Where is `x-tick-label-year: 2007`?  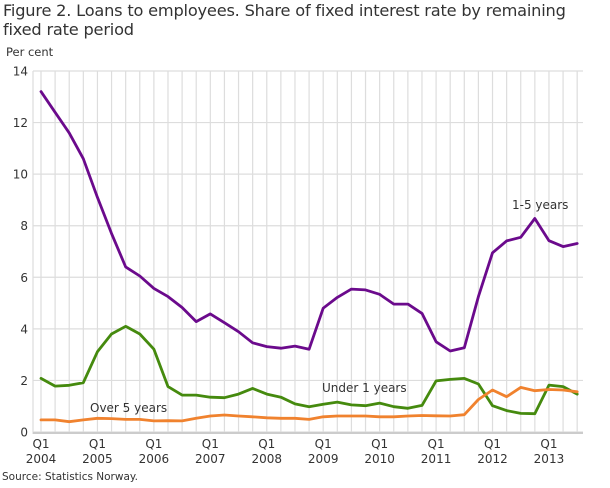 x-tick-label-year: 2007 is located at coordinates (210, 459).